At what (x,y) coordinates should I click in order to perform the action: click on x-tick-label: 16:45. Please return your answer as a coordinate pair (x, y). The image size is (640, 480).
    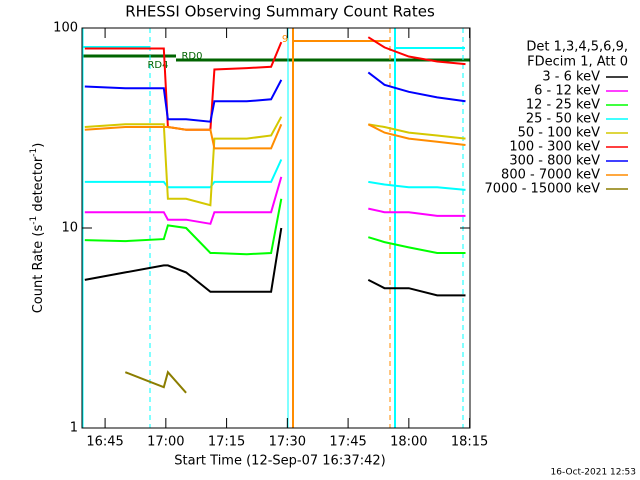
    Looking at the image, I should click on (104, 442).